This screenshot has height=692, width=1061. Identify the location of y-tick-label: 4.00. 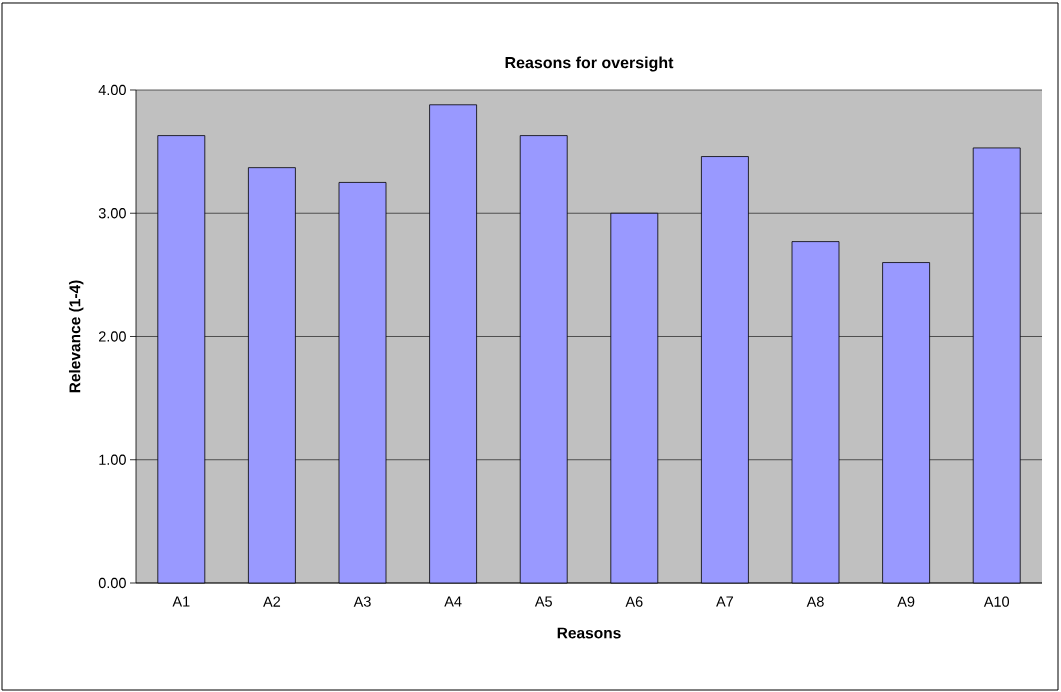
(112, 90).